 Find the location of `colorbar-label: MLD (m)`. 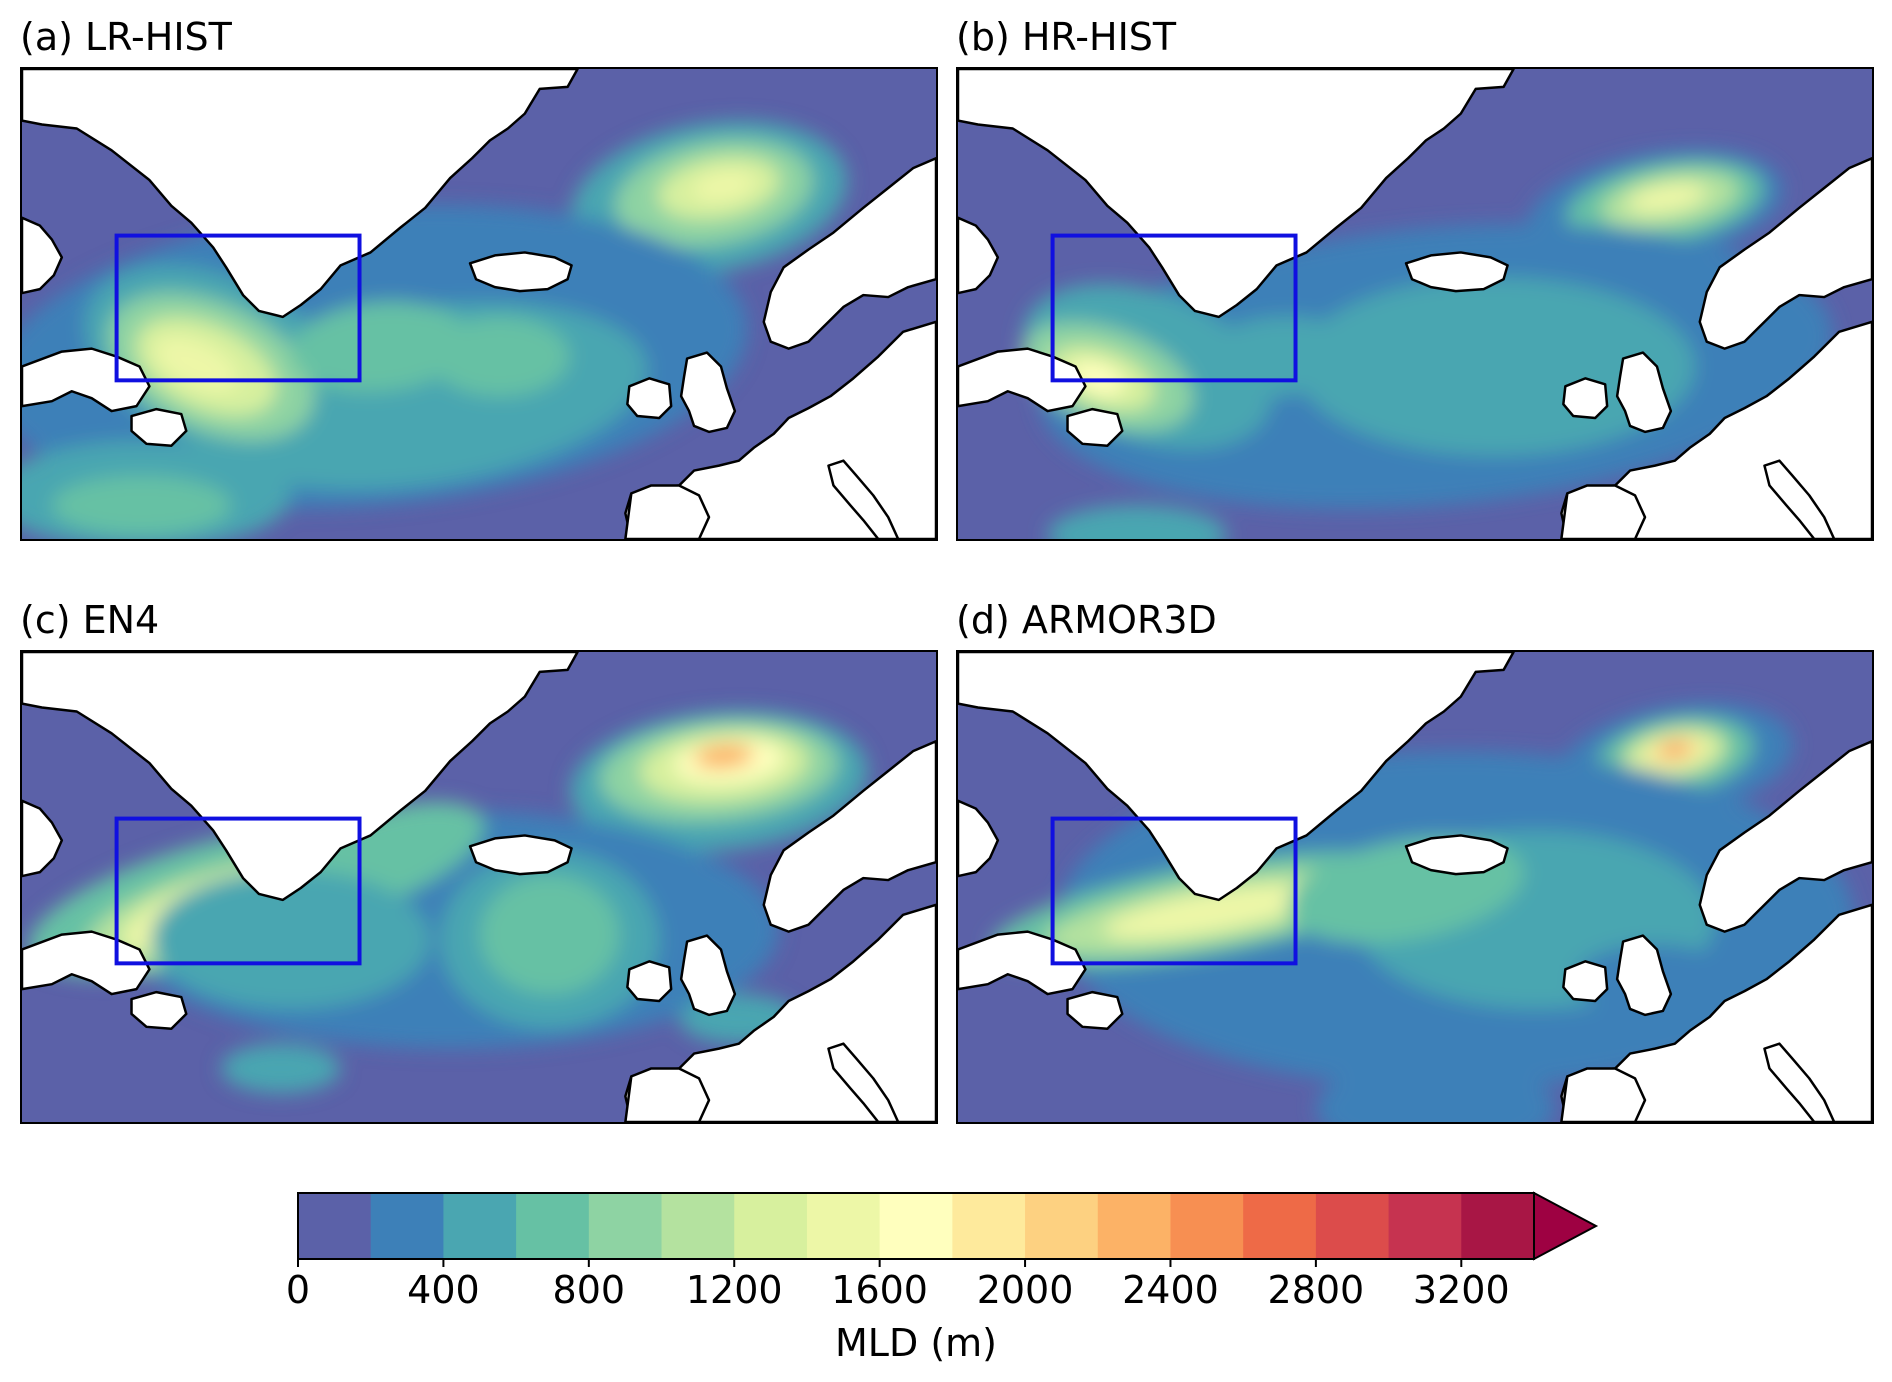

colorbar-label: MLD (m) is located at coordinates (916, 1343).